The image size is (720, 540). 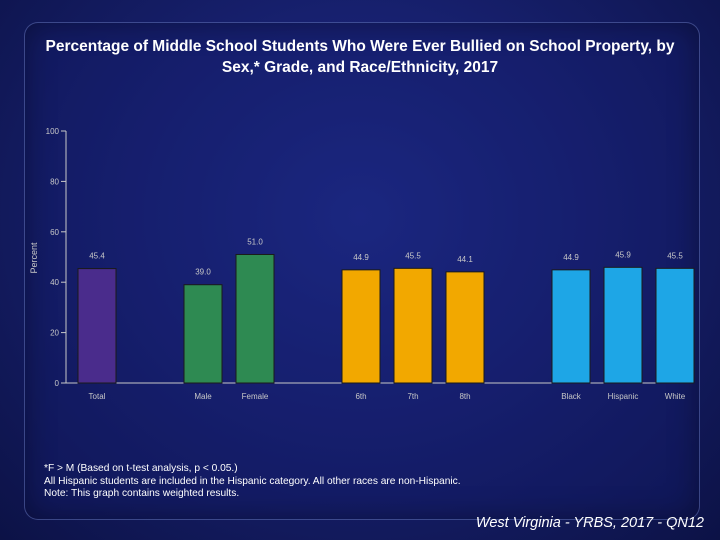 What do you see at coordinates (97, 396) in the screenshot?
I see `category-label: Total` at bounding box center [97, 396].